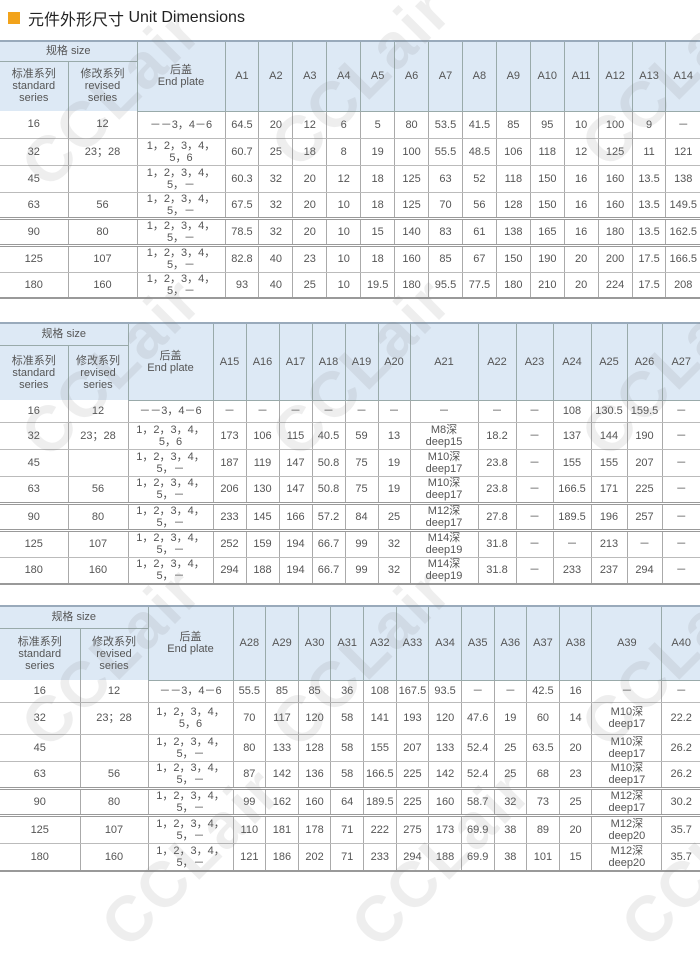 The image size is (700, 962). I want to click on table-cell: 145, so click(262, 517).